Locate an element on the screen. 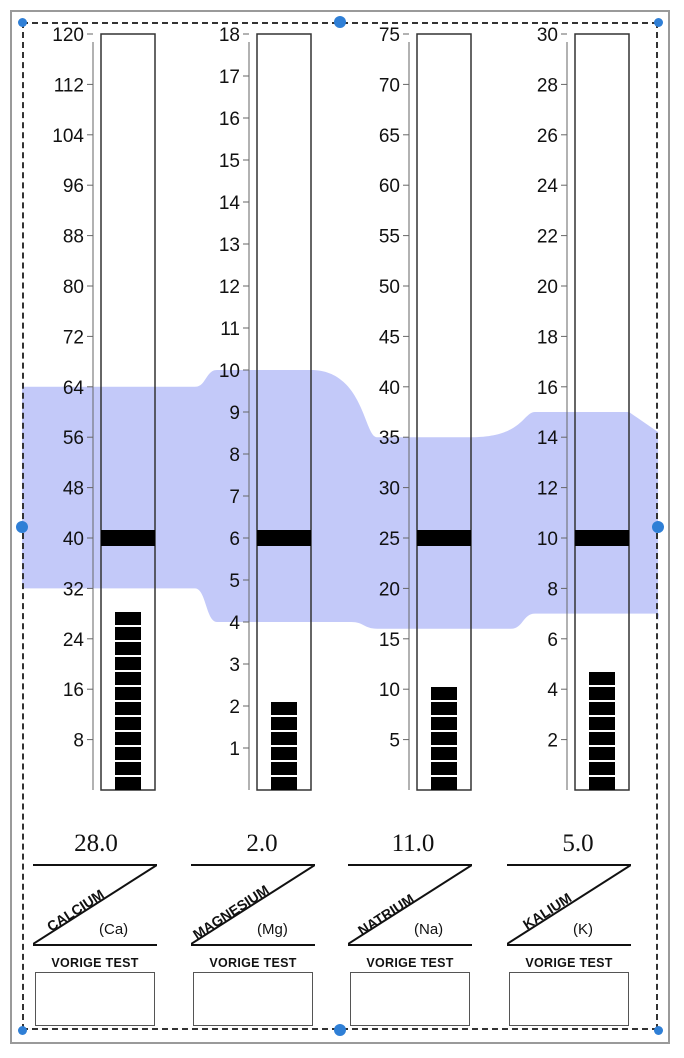  natrium-tick-label: 70 is located at coordinates (389, 85).